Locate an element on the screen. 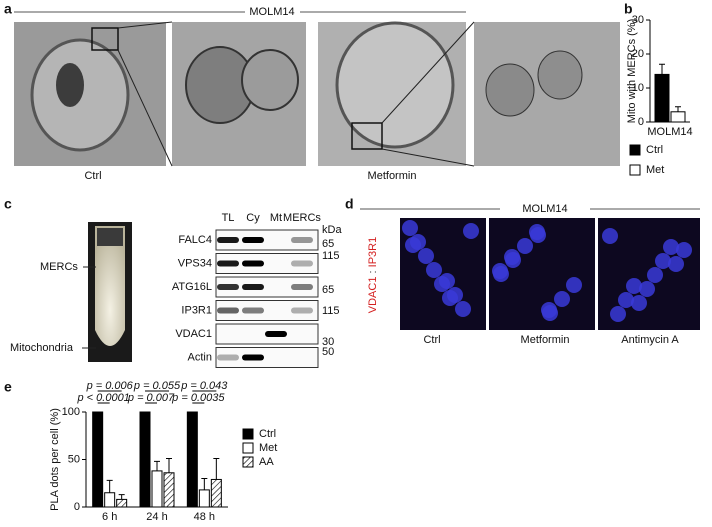 The width and height of the screenshot is (712, 527). fraction-label: MERCs is located at coordinates (59, 267).